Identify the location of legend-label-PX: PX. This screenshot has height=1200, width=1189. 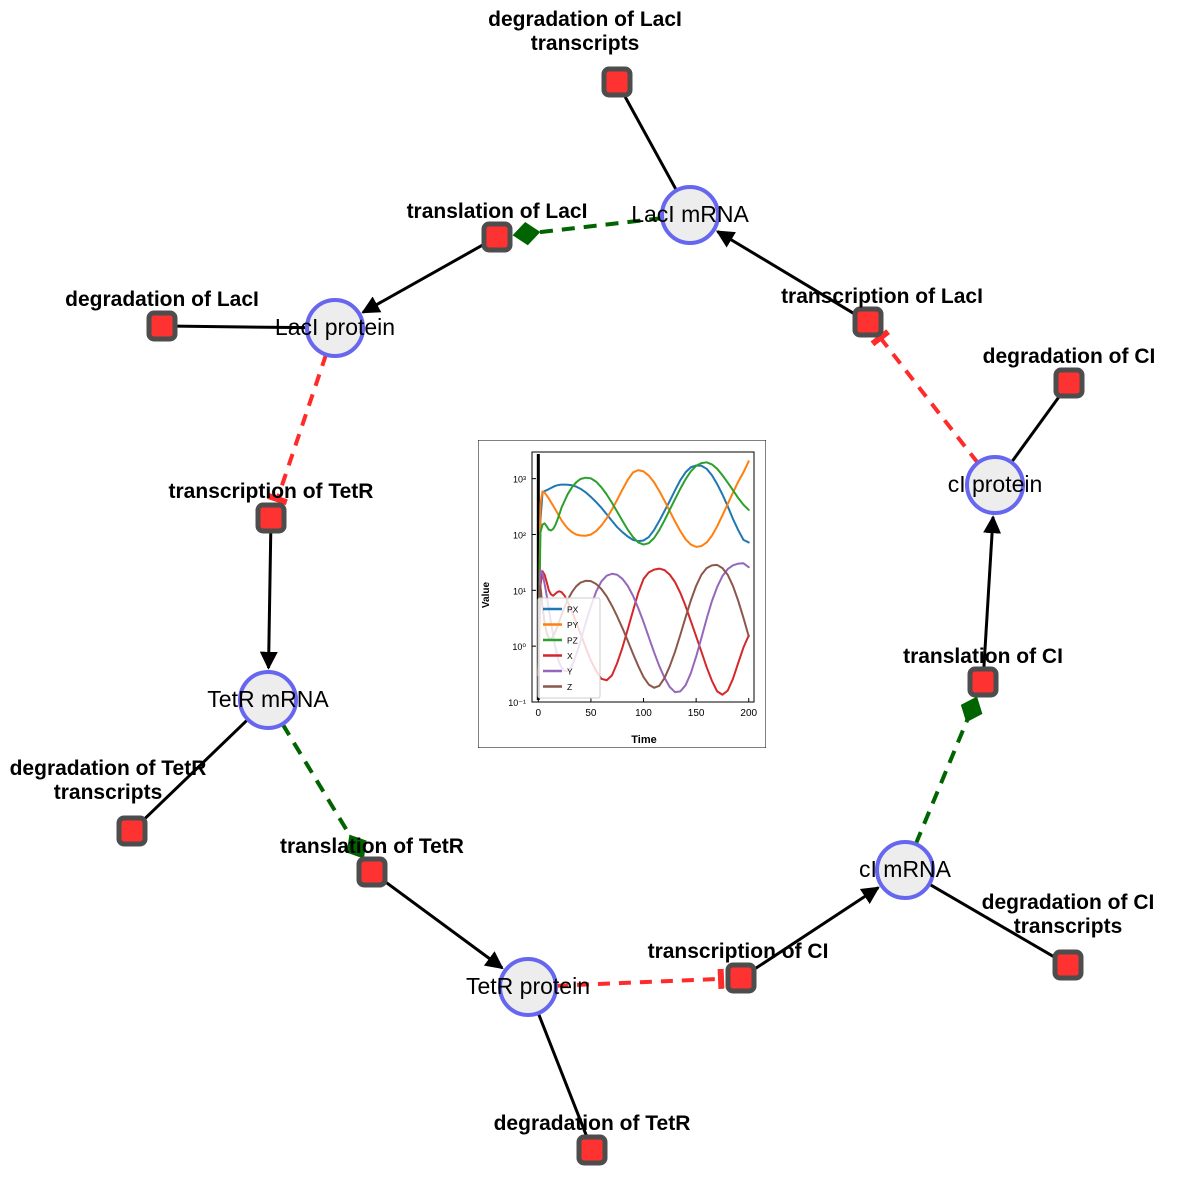
(573, 610).